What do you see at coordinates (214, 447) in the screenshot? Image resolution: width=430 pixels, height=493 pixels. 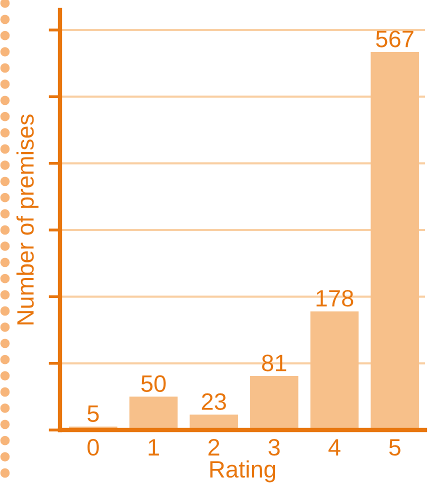 I see `x-tick-label: 2` at bounding box center [214, 447].